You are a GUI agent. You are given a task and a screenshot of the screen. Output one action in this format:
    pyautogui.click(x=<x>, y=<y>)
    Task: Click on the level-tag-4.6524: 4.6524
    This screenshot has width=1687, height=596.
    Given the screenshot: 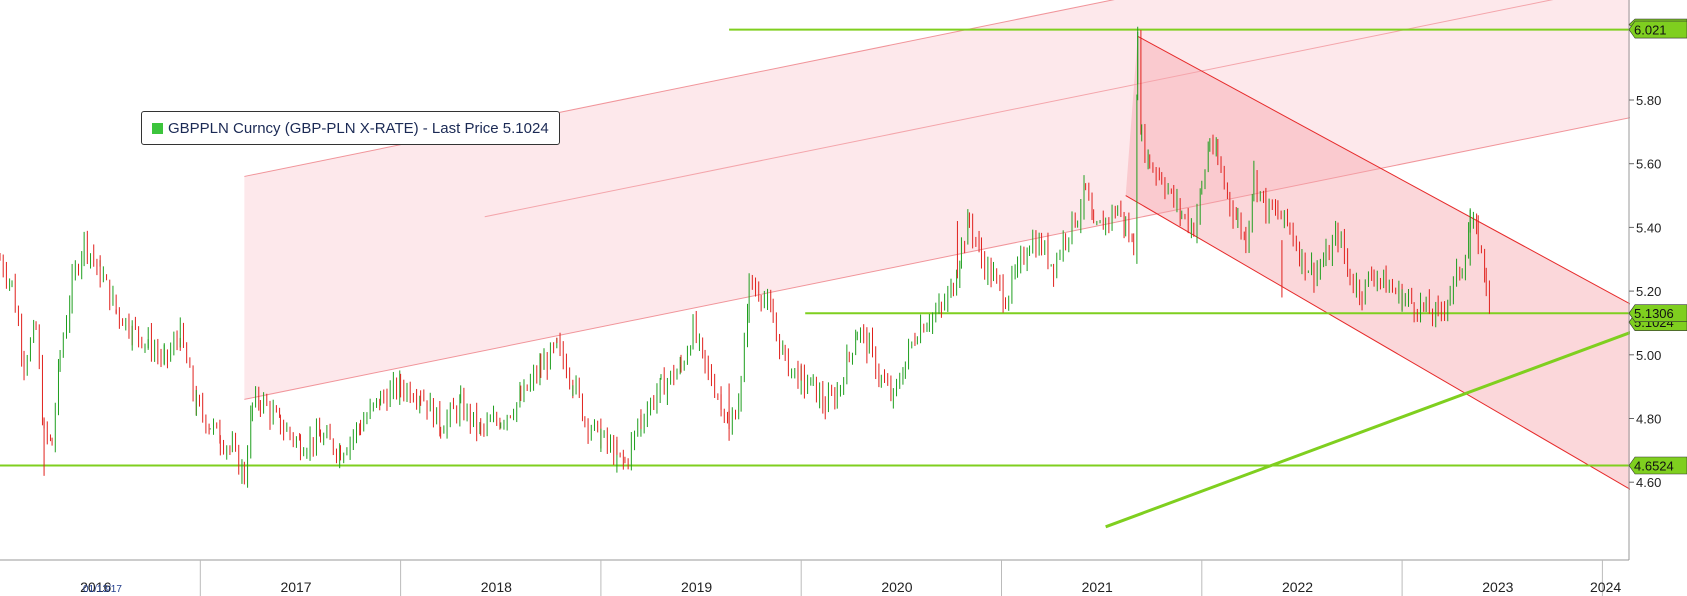 What is the action you would take?
    pyautogui.click(x=1657, y=465)
    